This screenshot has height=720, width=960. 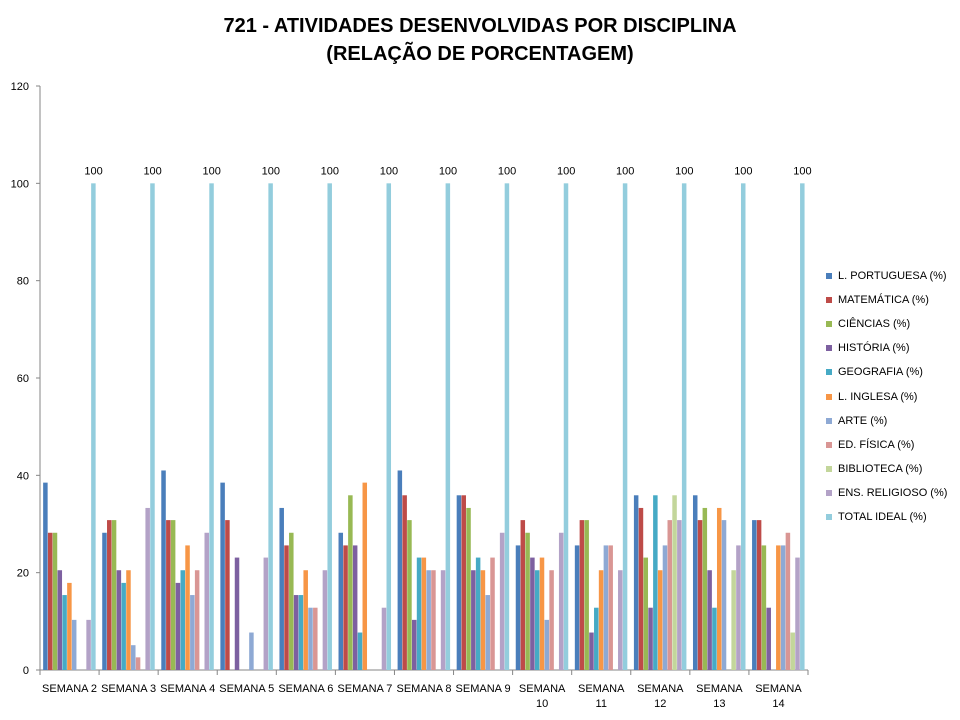 What do you see at coordinates (23, 282) in the screenshot?
I see `y-tick-label: 80` at bounding box center [23, 282].